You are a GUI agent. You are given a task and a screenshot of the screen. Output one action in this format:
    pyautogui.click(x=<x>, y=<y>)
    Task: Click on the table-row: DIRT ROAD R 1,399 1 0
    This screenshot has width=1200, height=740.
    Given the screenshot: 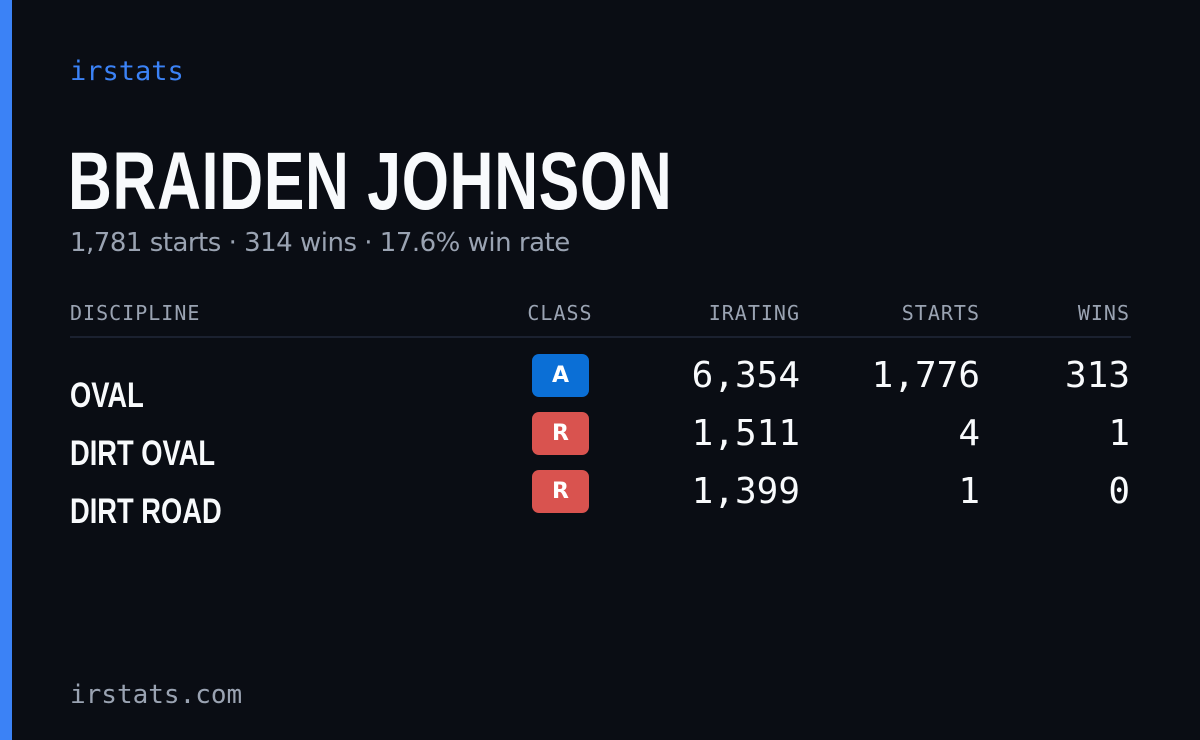 What is the action you would take?
    pyautogui.click(x=600, y=500)
    